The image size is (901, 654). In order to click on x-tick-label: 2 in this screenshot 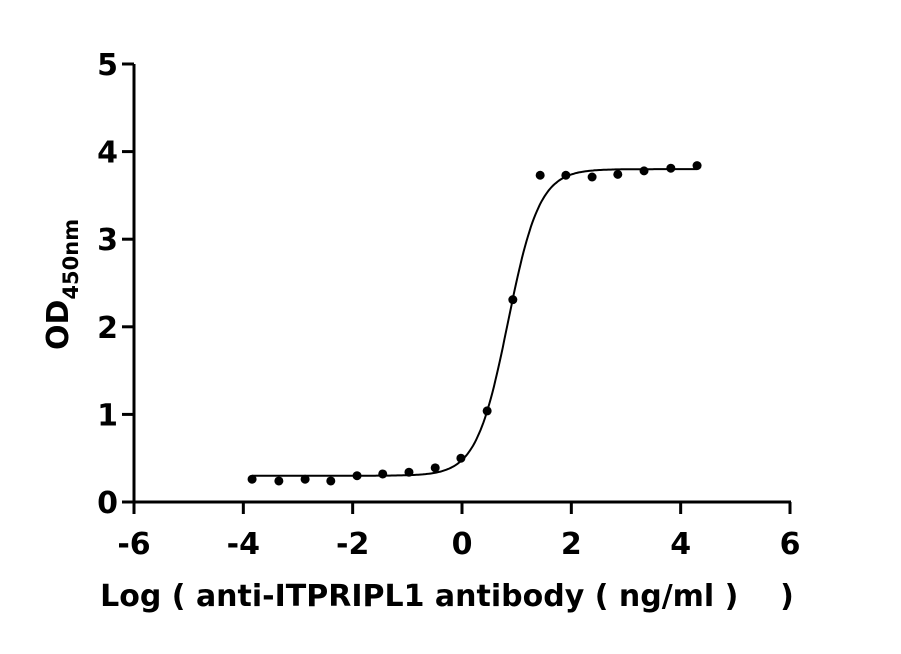, I will do `click(571, 544)`.